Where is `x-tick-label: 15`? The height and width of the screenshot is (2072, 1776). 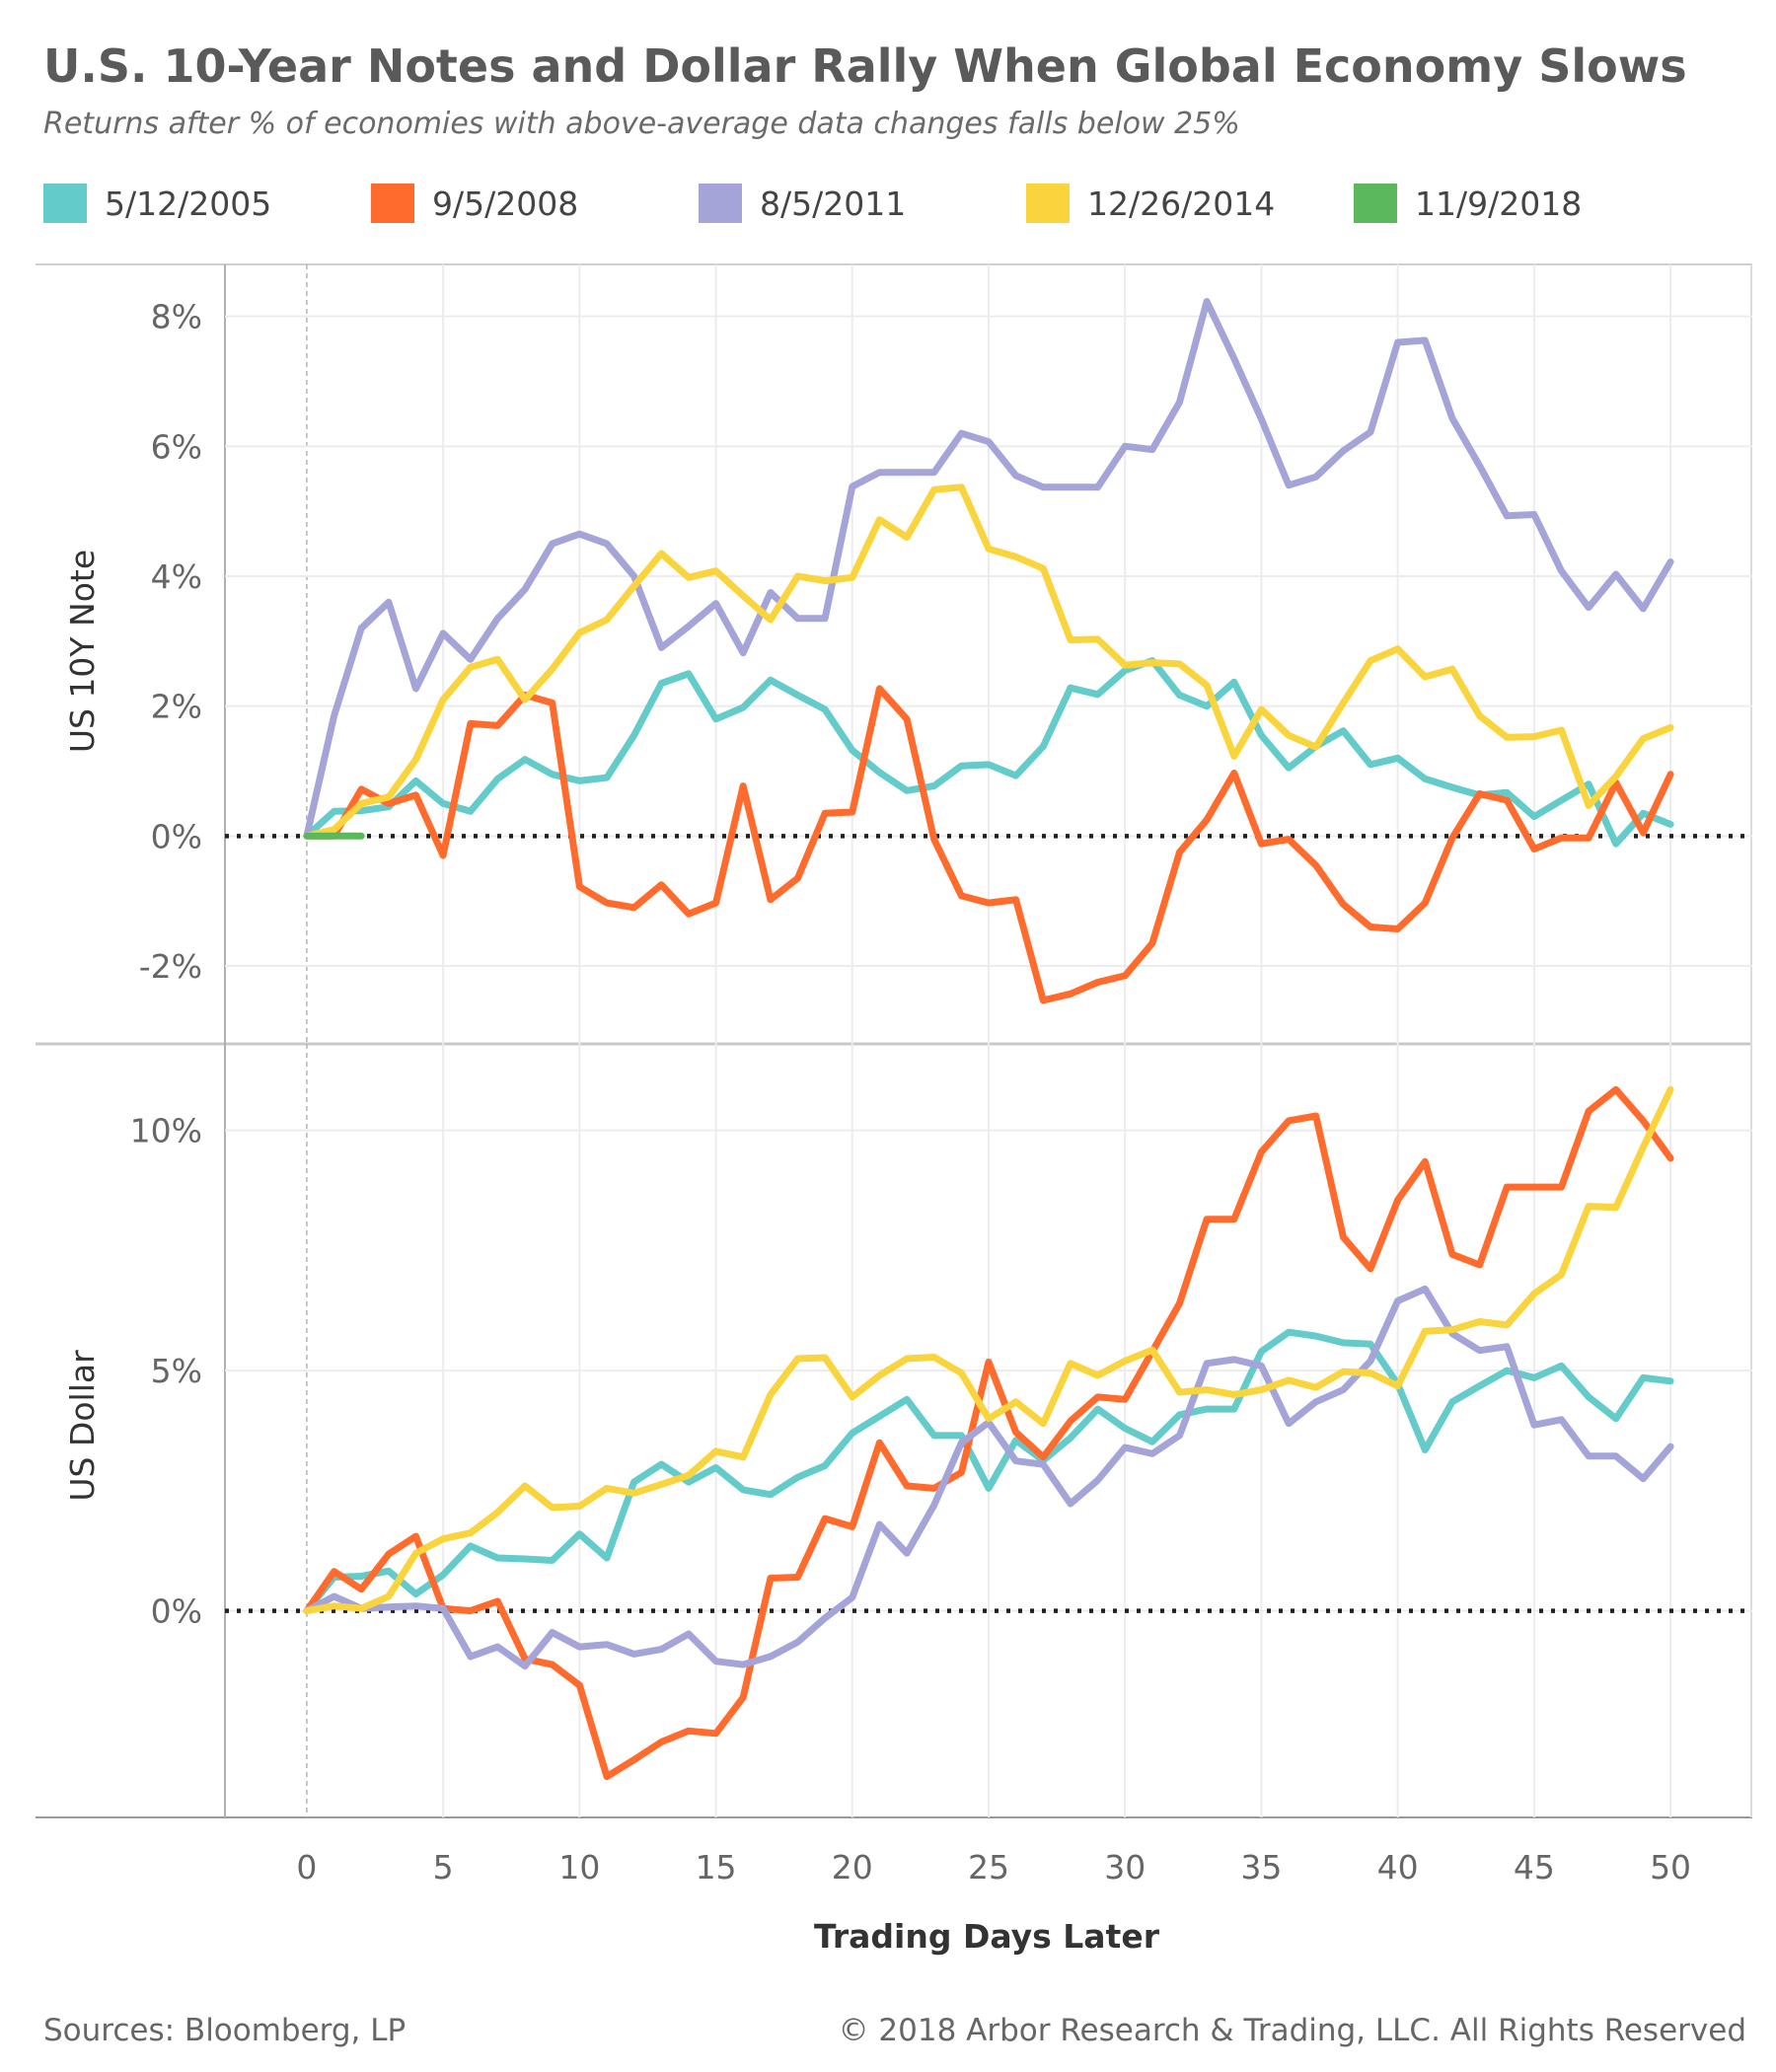
x-tick-label: 15 is located at coordinates (717, 1868).